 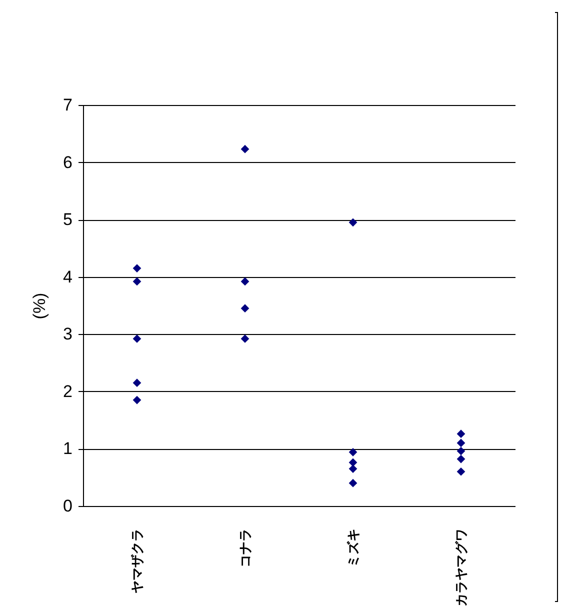 What do you see at coordinates (67, 334) in the screenshot?
I see `y-tick-label: 3` at bounding box center [67, 334].